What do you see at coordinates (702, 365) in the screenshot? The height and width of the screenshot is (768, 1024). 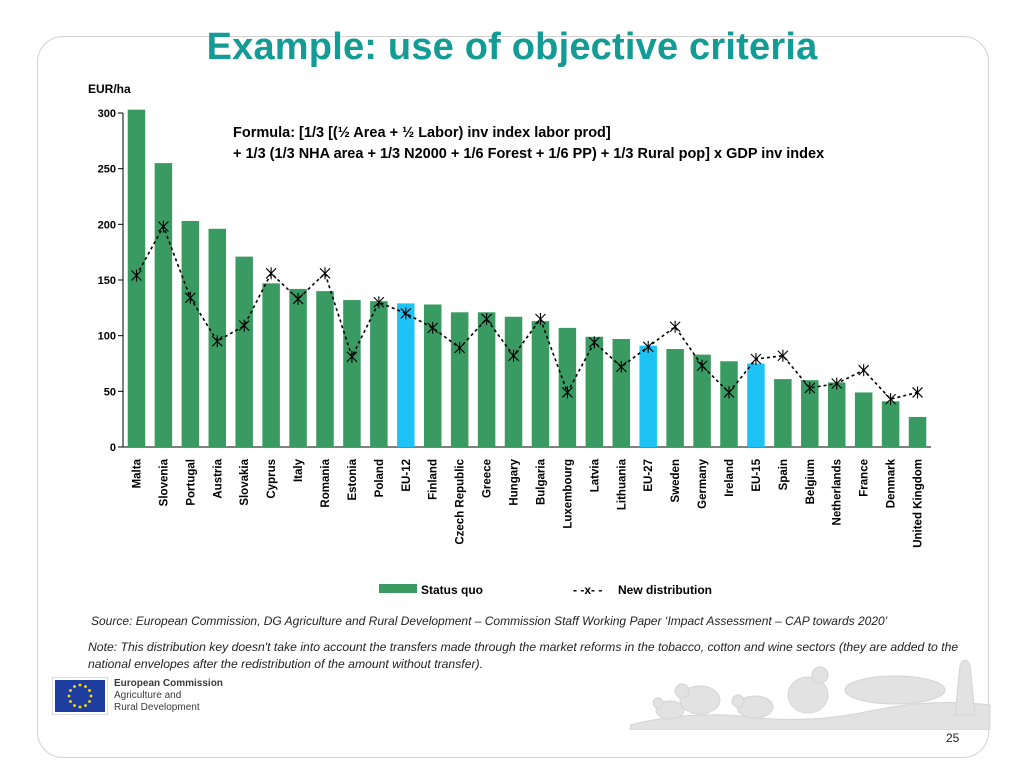 I see `new-distribution-point-germany` at bounding box center [702, 365].